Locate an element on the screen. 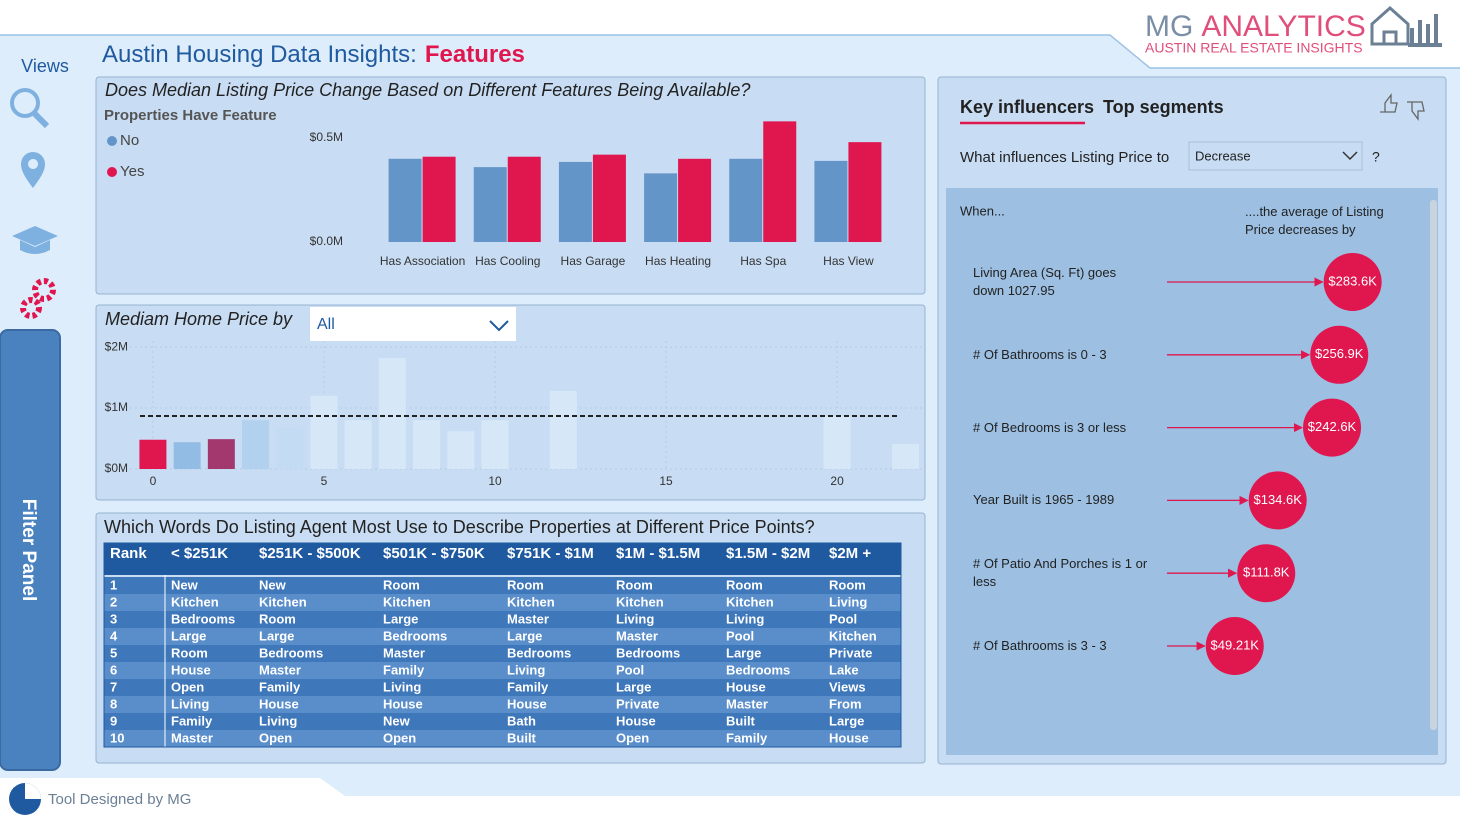  x-tick-label: 0 is located at coordinates (153, 481).